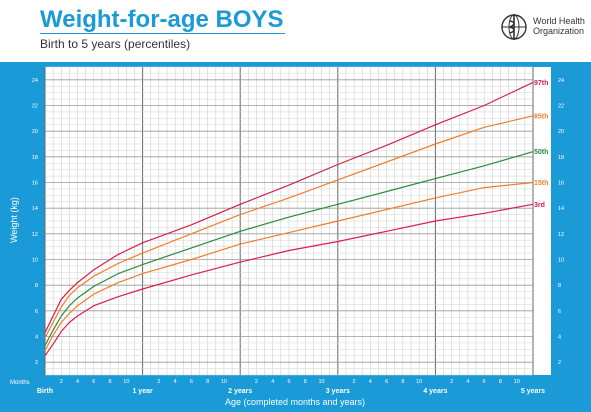 The width and height of the screenshot is (591, 412). What do you see at coordinates (435, 391) in the screenshot?
I see `x-year-label: 4 years` at bounding box center [435, 391].